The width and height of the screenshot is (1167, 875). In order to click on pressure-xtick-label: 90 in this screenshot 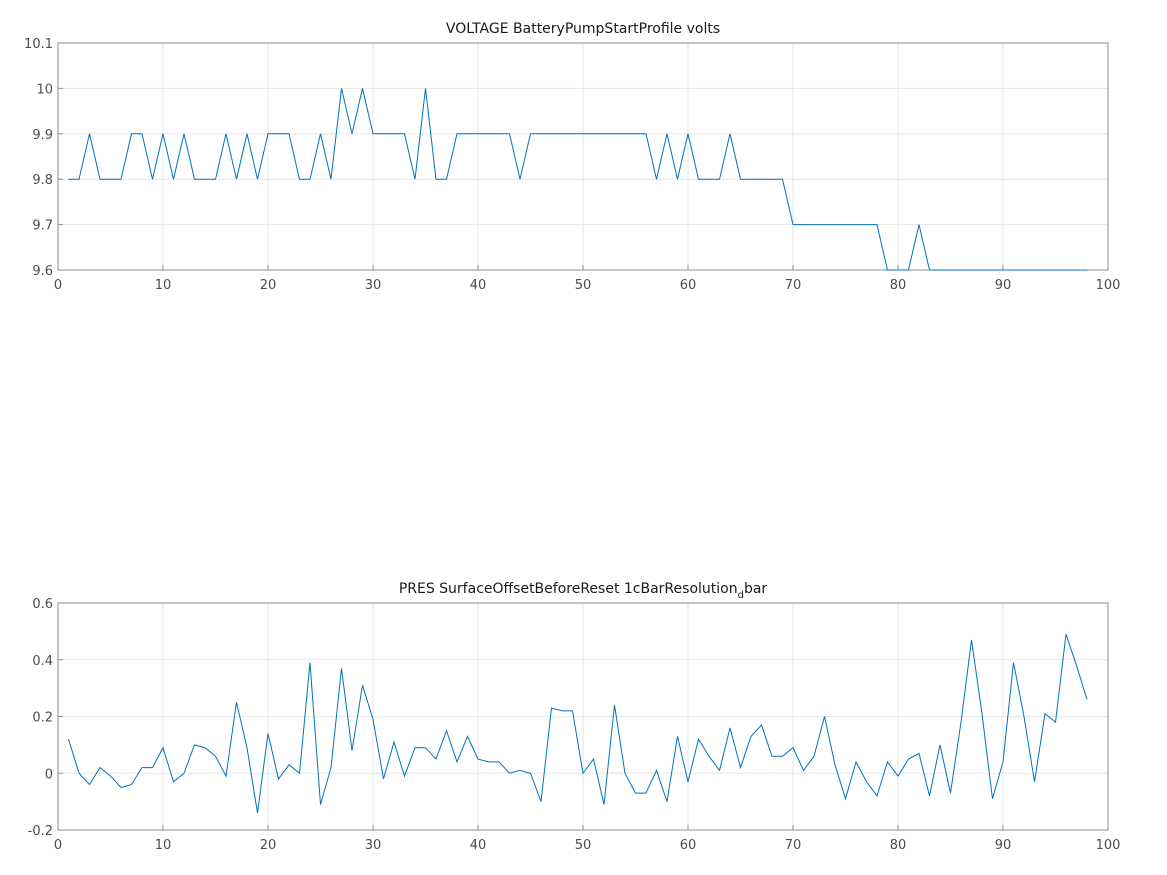, I will do `click(1003, 845)`.